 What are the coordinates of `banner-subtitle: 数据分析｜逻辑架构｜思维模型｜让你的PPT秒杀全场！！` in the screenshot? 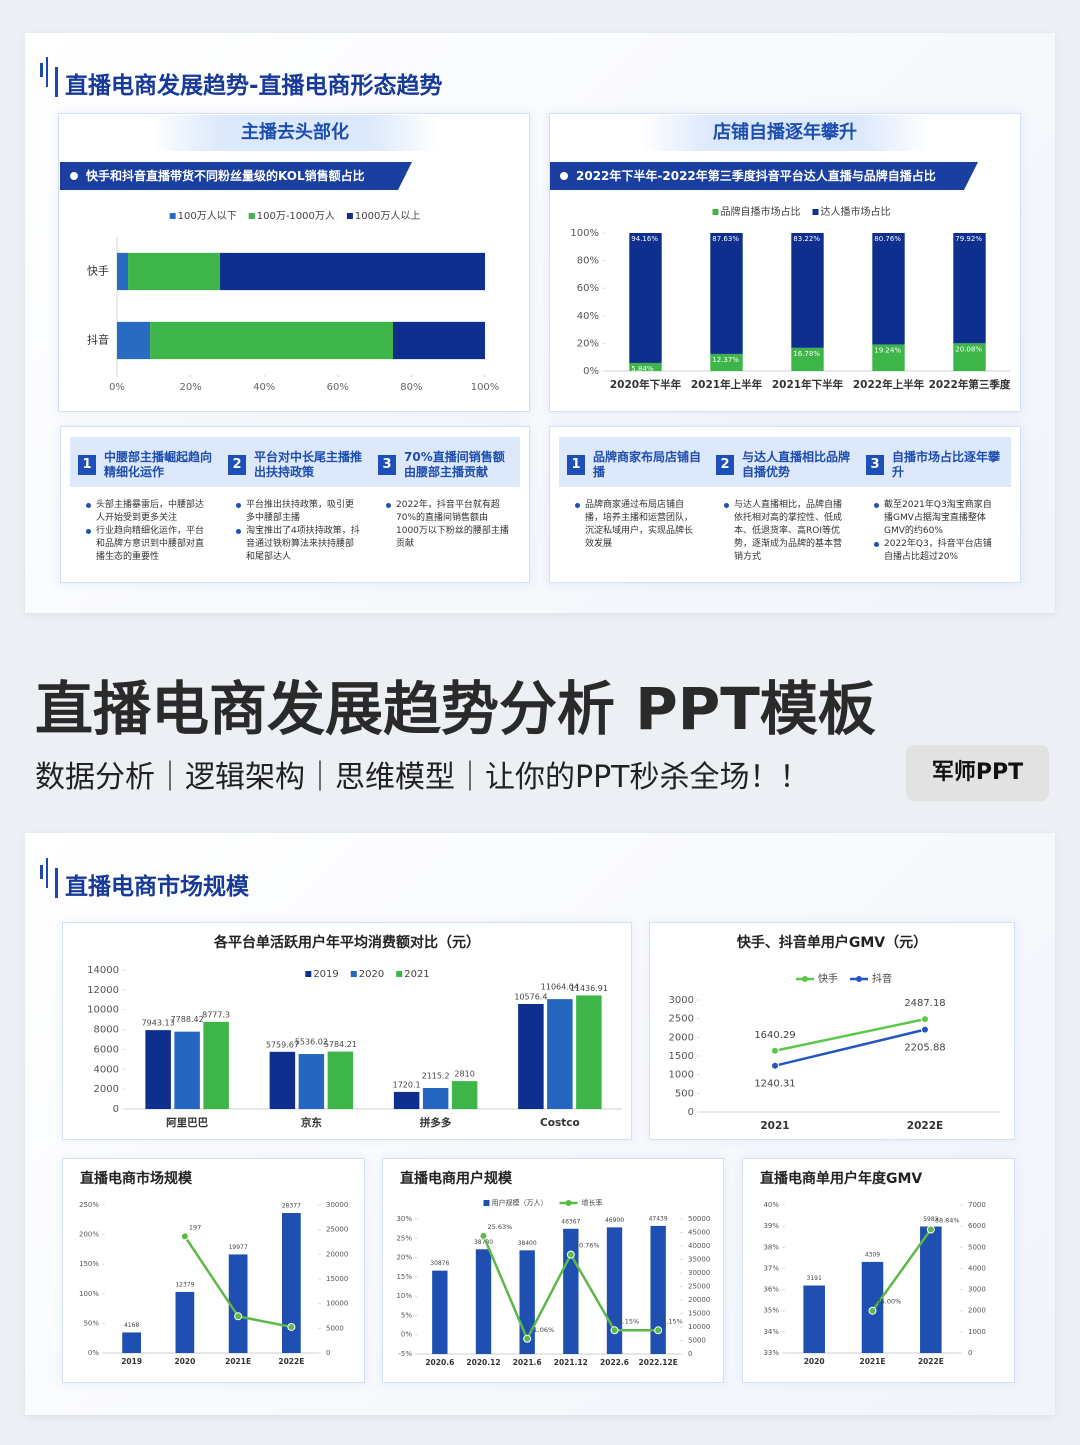 It's located at (422, 777).